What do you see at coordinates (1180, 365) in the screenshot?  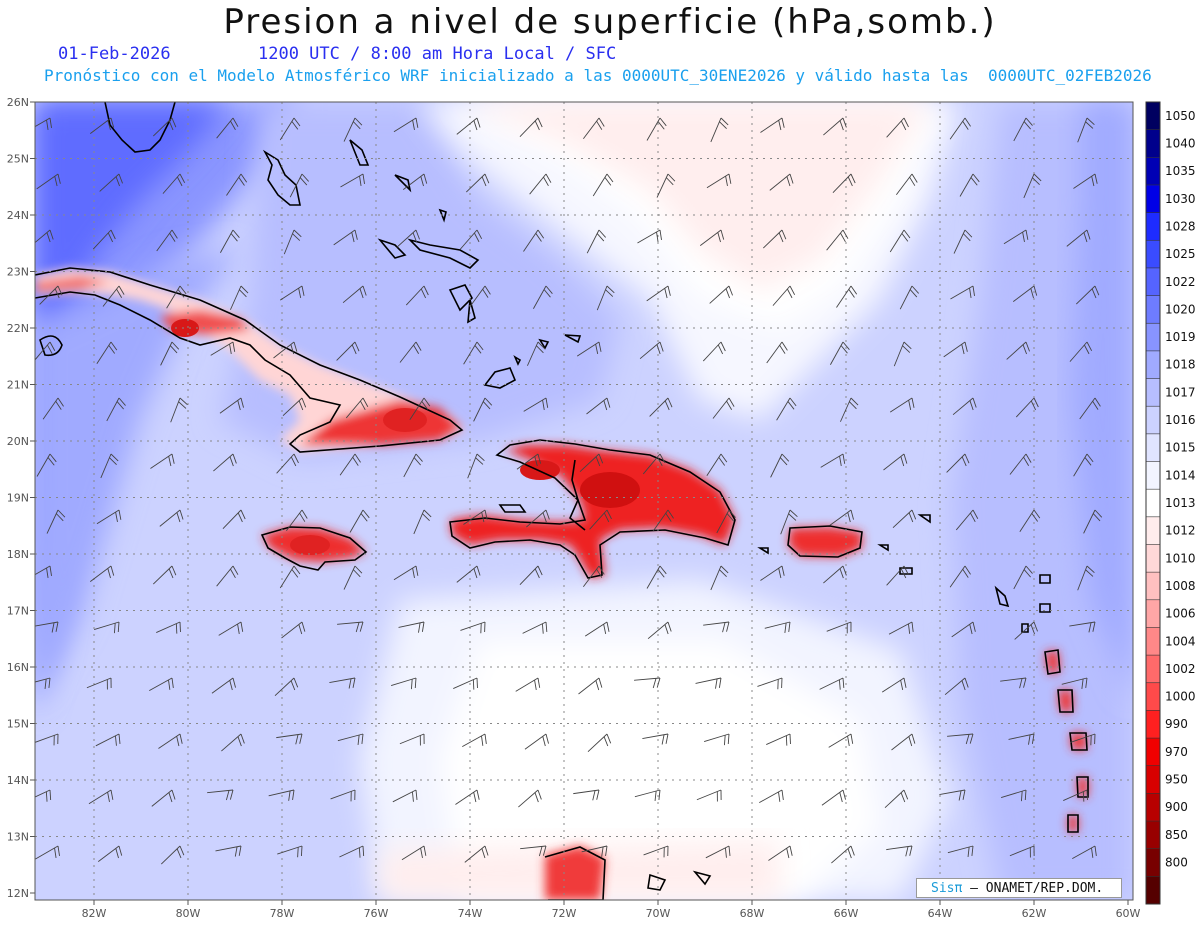 I see `colorbar-label-1018: 1018` at bounding box center [1180, 365].